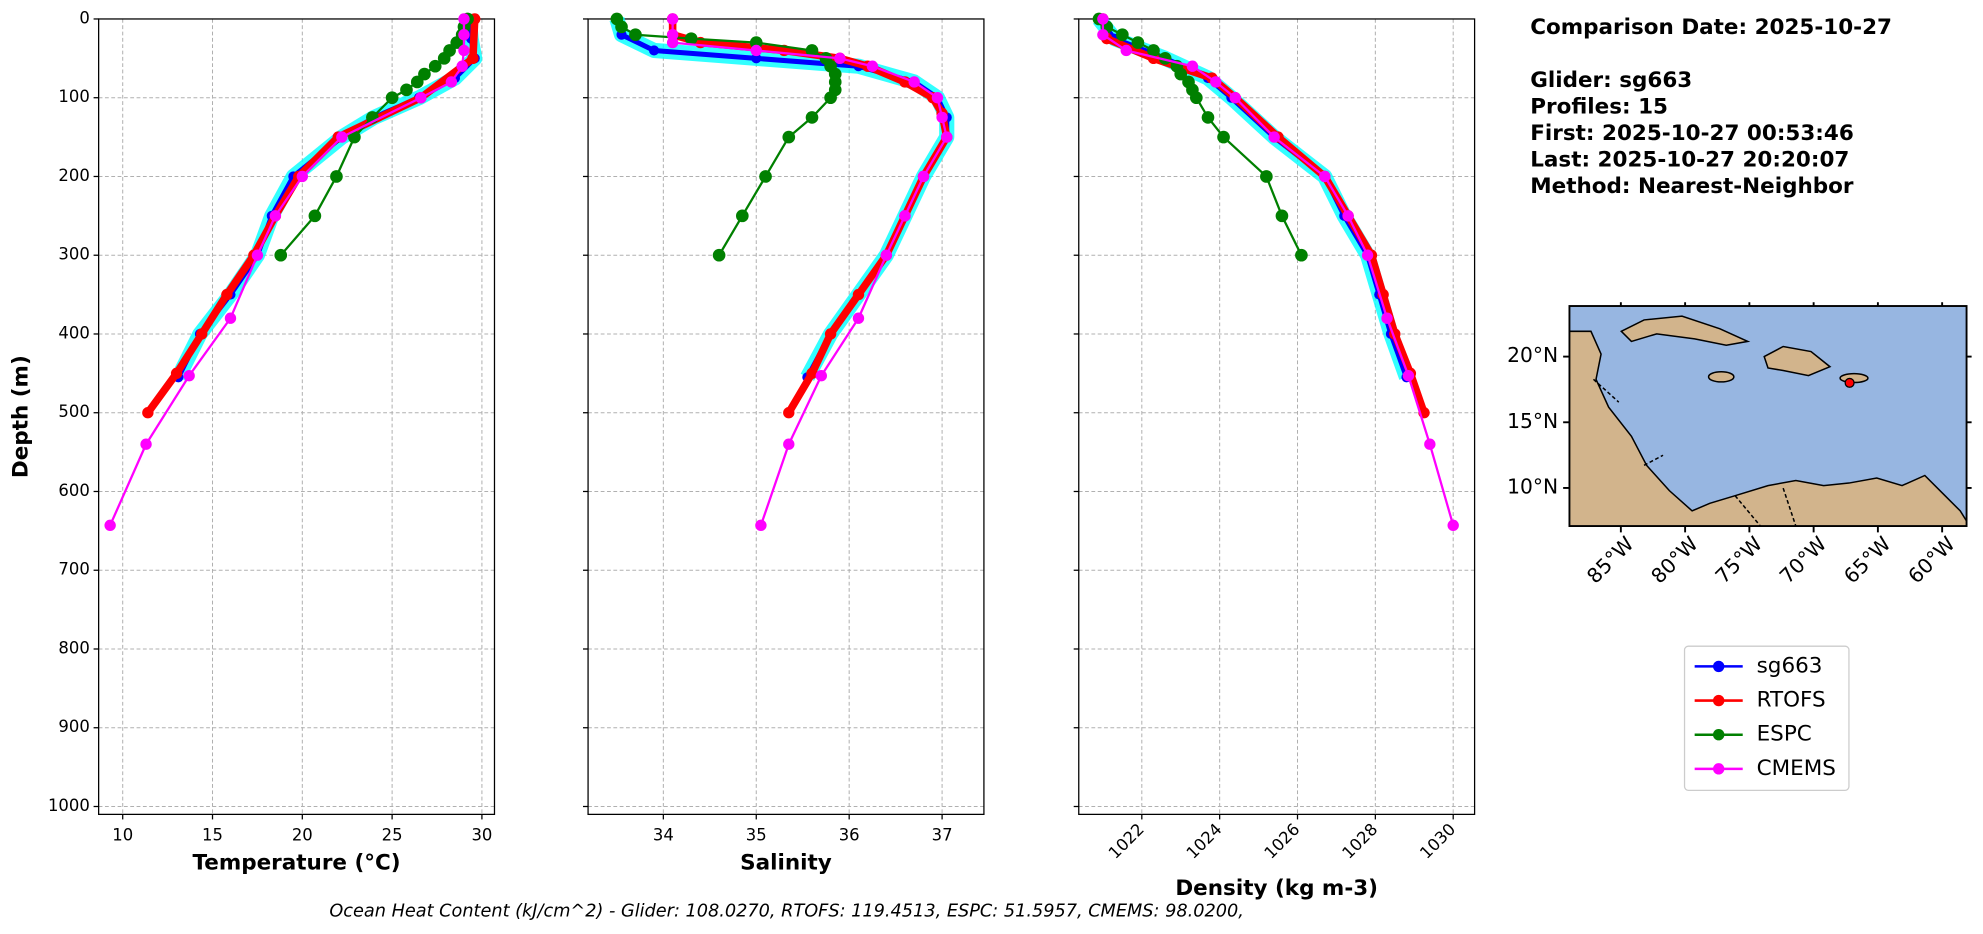  Describe the element at coordinates (1437, 841) in the screenshot. I see `x-tick-label: 1030` at that location.